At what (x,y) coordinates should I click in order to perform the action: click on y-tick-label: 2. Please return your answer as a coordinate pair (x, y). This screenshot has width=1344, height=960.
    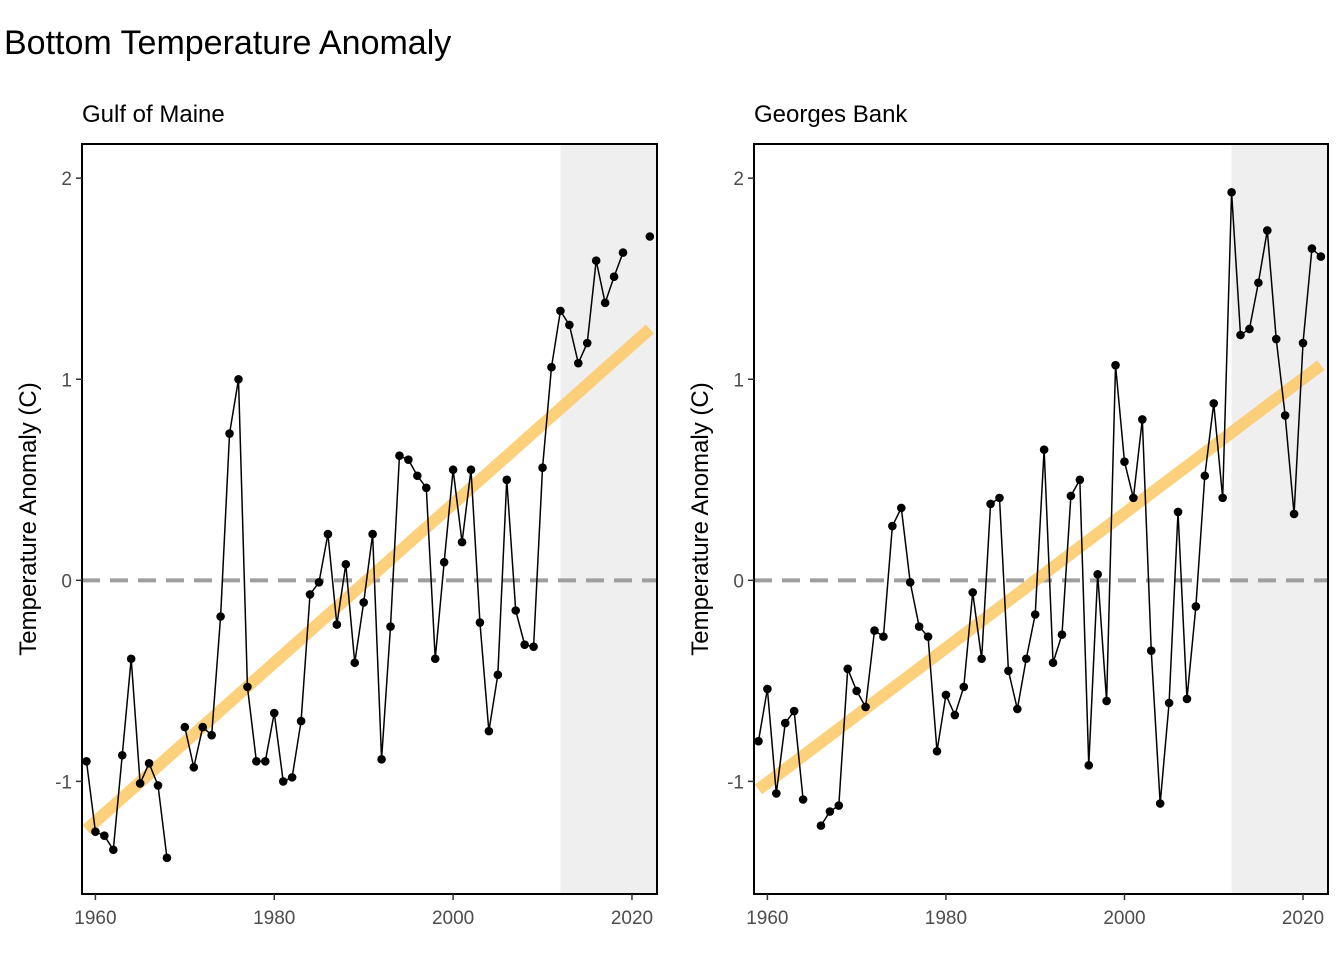
    Looking at the image, I should click on (738, 179).